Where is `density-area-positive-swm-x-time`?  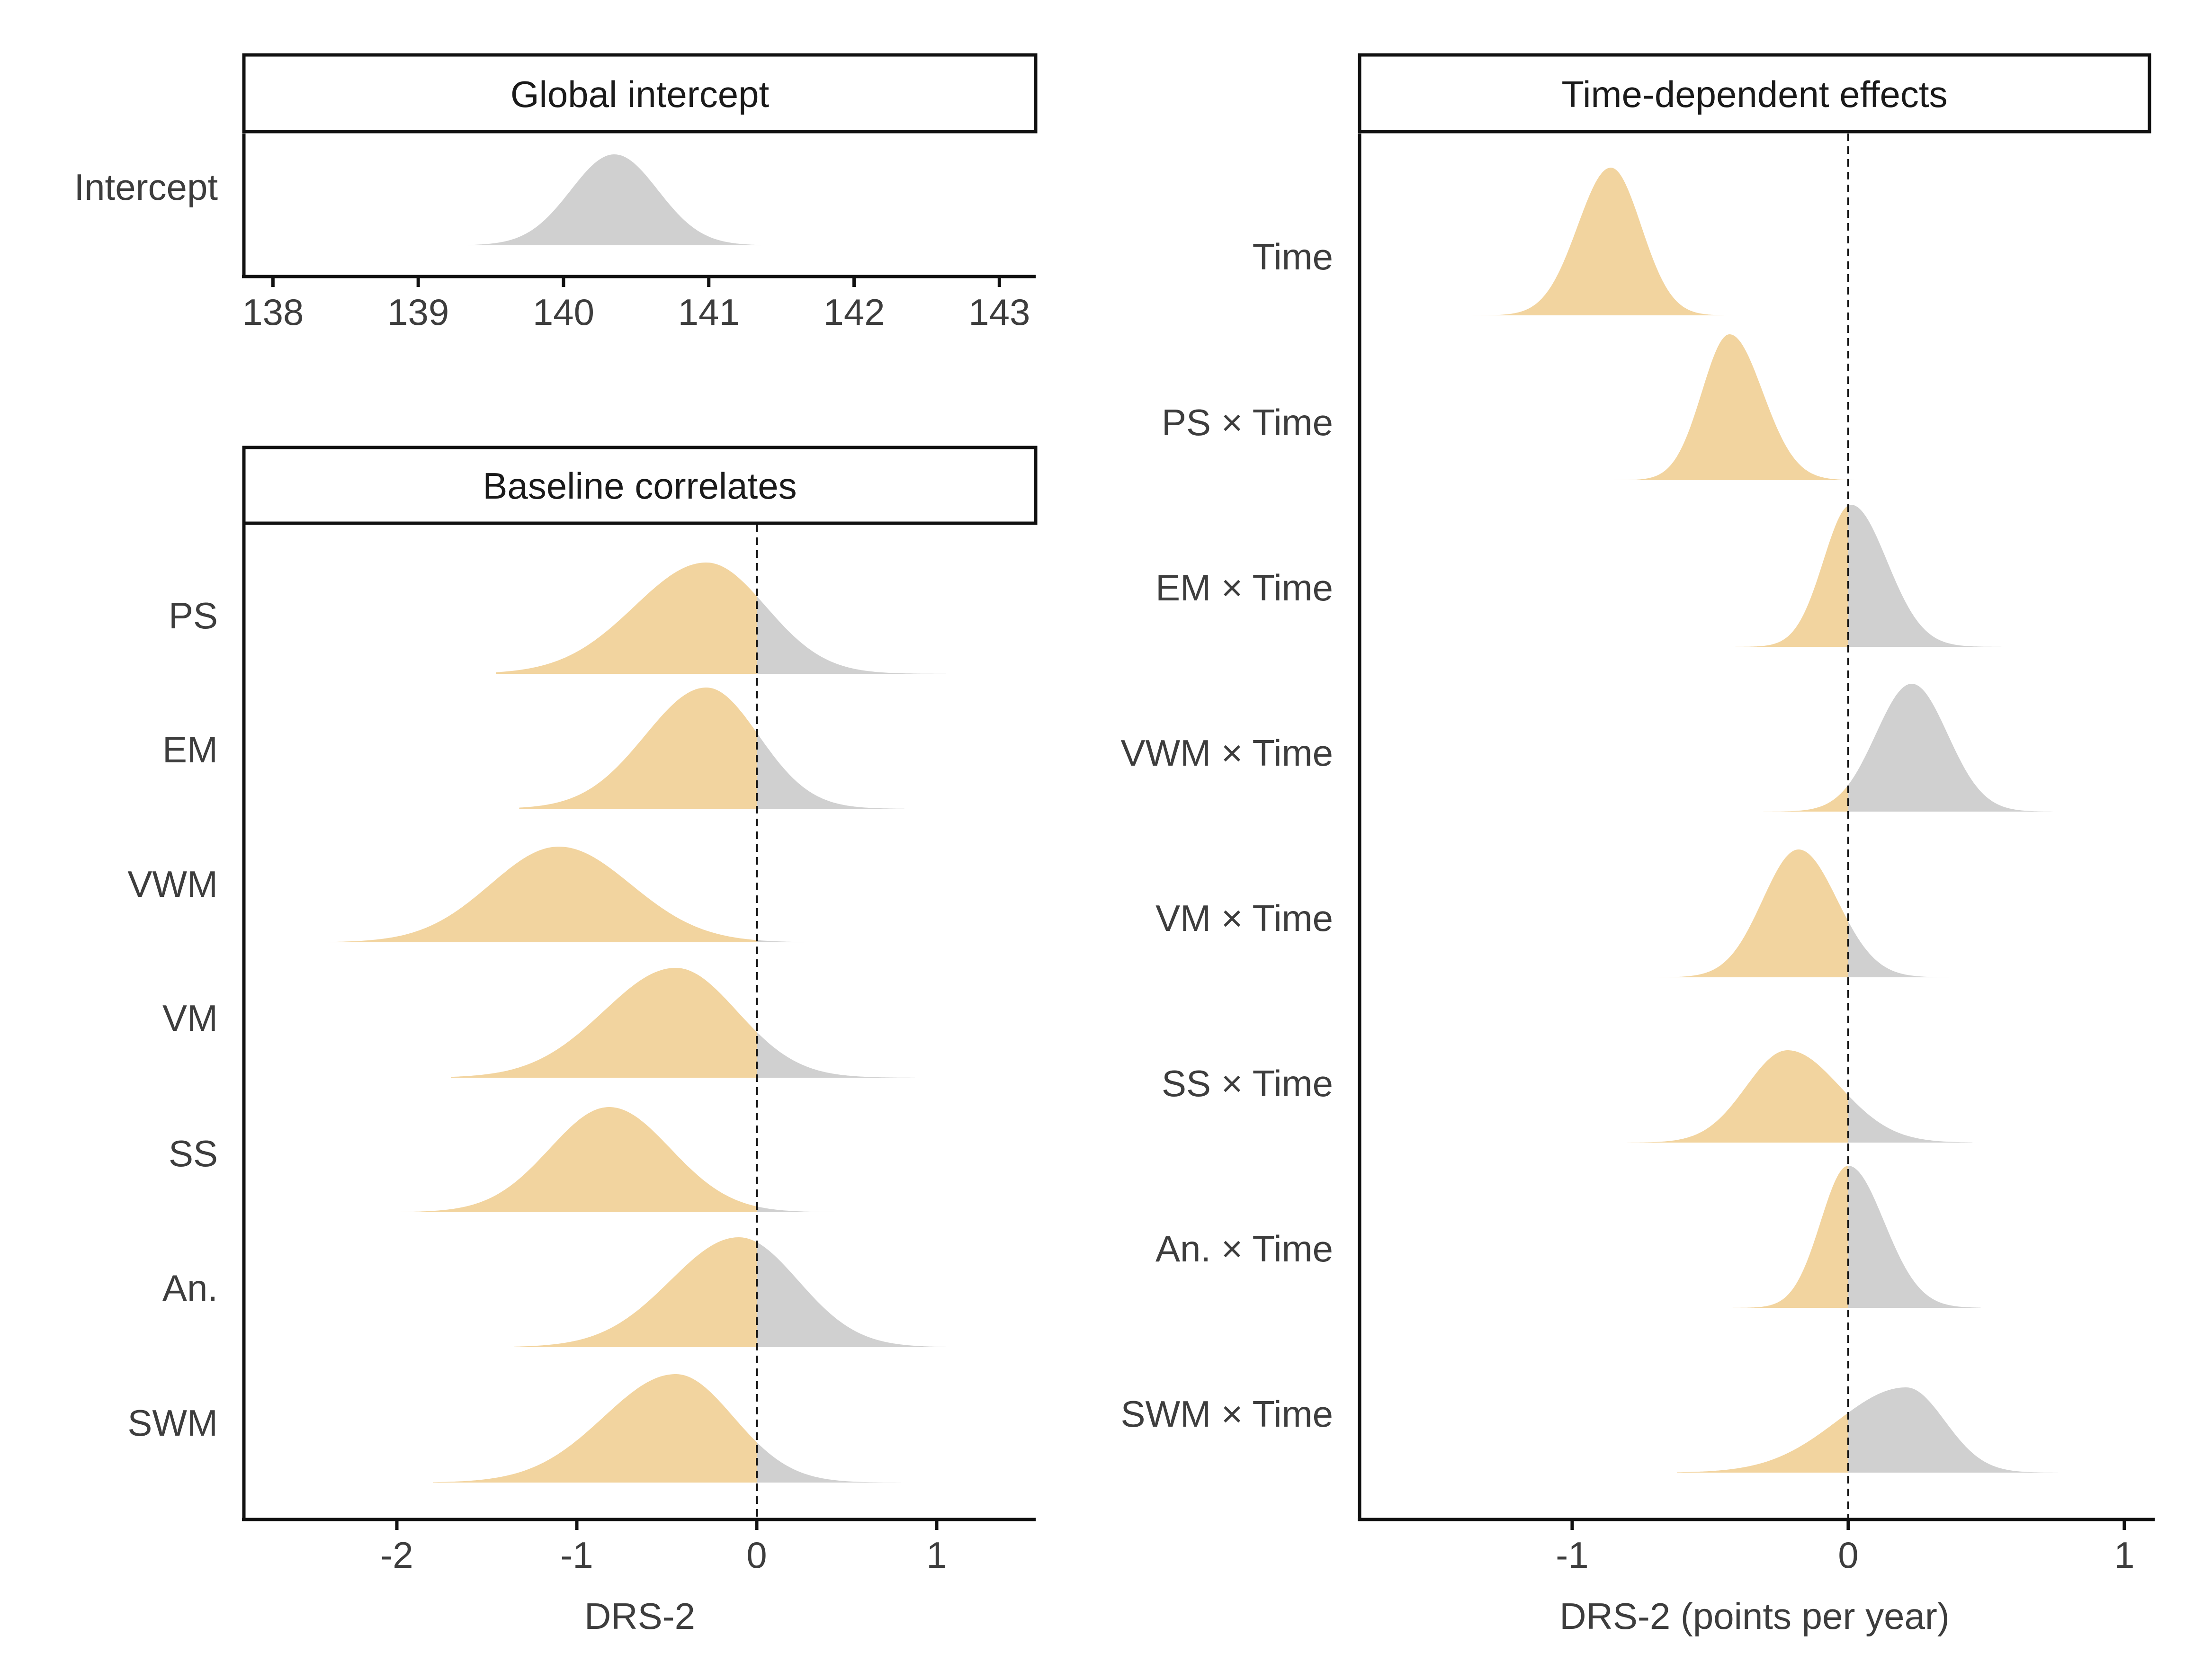
density-area-positive-swm-x-time is located at coordinates (1953, 1430).